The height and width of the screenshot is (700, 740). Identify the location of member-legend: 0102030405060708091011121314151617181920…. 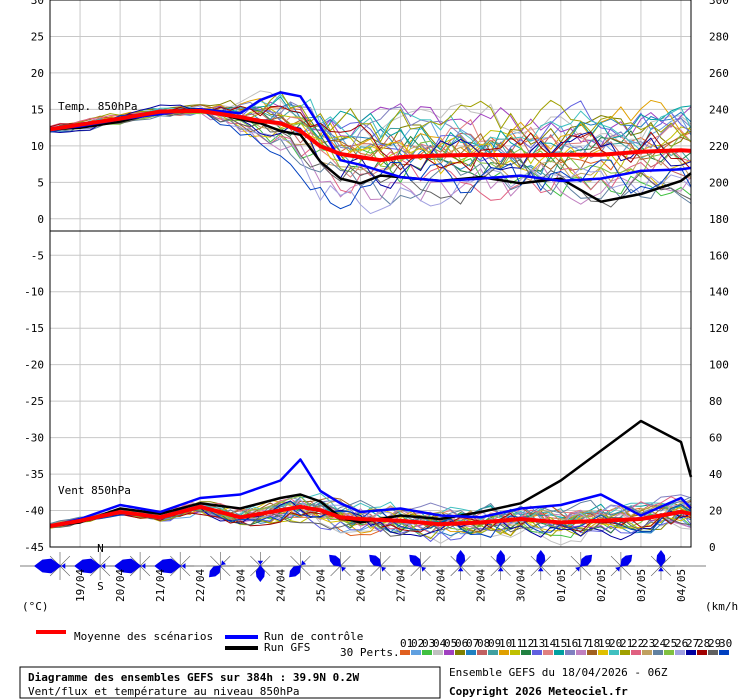
(566, 646).